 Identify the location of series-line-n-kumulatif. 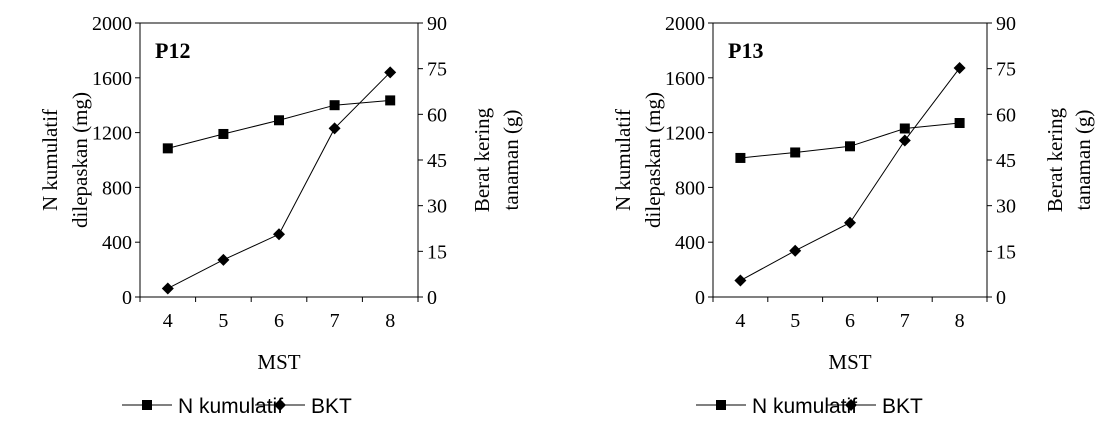
(850, 140).